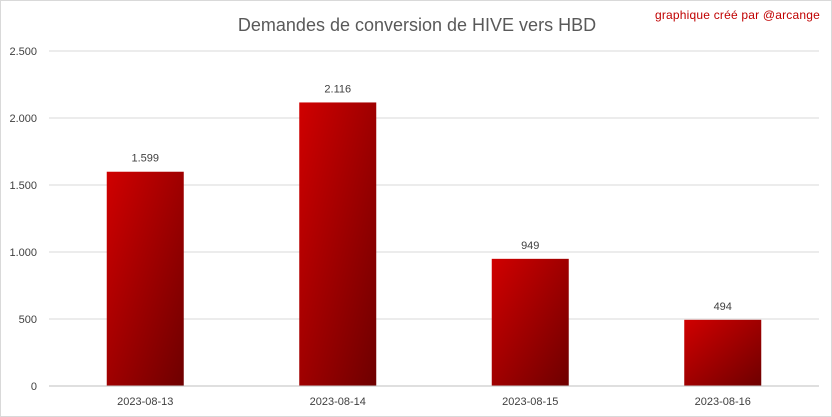 This screenshot has width=832, height=417. I want to click on bar-value-label: 494, so click(723, 307).